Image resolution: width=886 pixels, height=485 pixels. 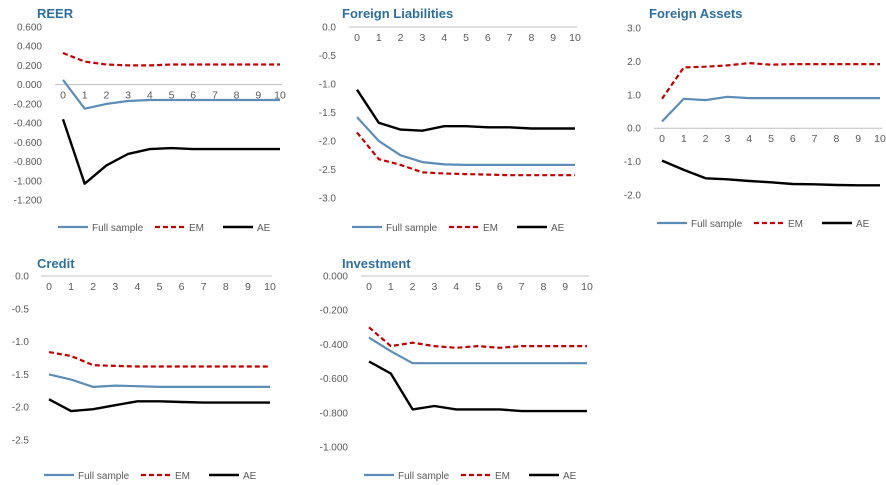 I want to click on y-tick-label: 1.0, so click(x=634, y=95).